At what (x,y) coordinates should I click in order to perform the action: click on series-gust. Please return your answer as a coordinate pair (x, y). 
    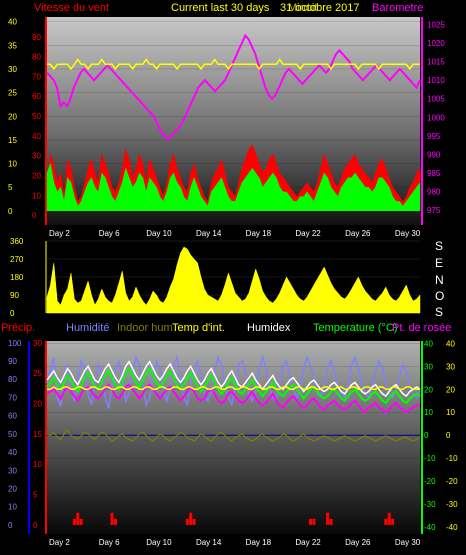
    Looking at the image, I should click on (233, 187).